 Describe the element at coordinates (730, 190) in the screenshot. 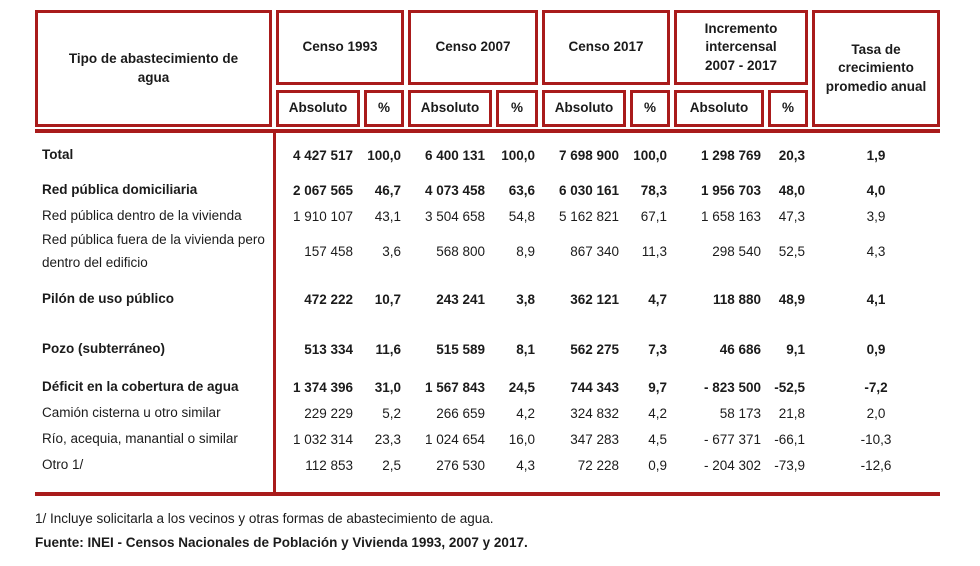

I see `incremento-absoluto: 1 956 703` at that location.